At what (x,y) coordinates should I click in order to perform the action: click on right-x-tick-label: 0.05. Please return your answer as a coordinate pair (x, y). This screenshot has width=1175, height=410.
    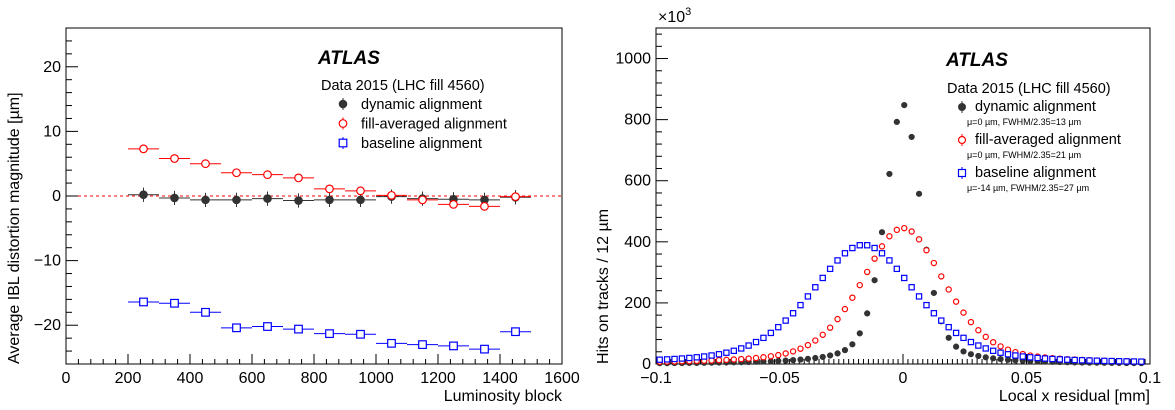
    Looking at the image, I should click on (1026, 378).